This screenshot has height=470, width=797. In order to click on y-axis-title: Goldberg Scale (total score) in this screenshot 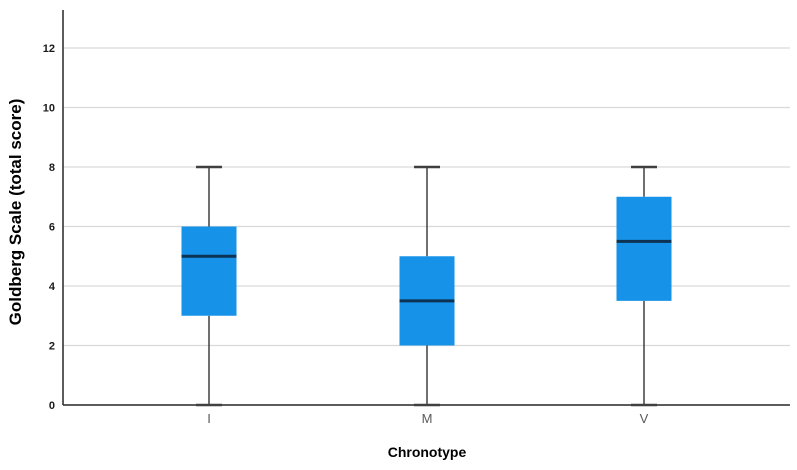, I will do `click(15, 212)`.